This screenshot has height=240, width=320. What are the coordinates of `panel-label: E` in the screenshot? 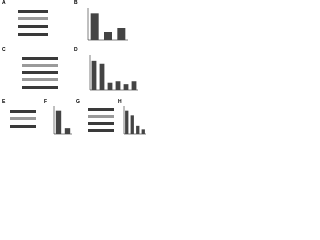 It's located at (4, 102).